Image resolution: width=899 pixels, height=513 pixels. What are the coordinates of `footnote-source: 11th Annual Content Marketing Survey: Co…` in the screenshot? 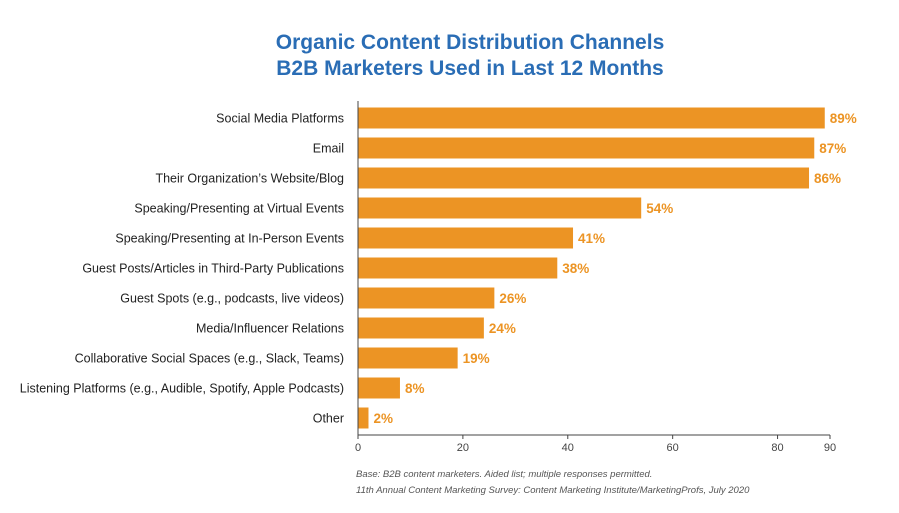 It's located at (553, 490).